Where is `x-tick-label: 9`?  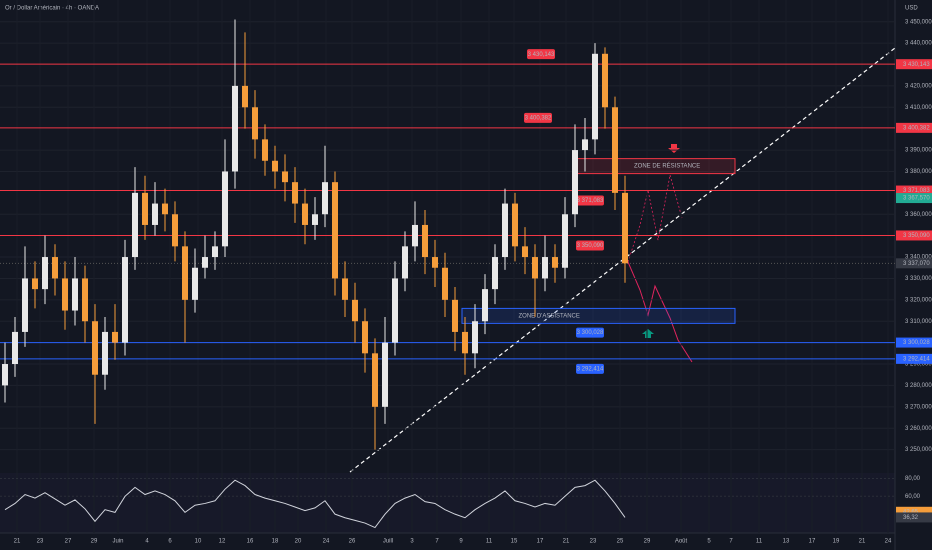 x-tick-label: 9 is located at coordinates (461, 542).